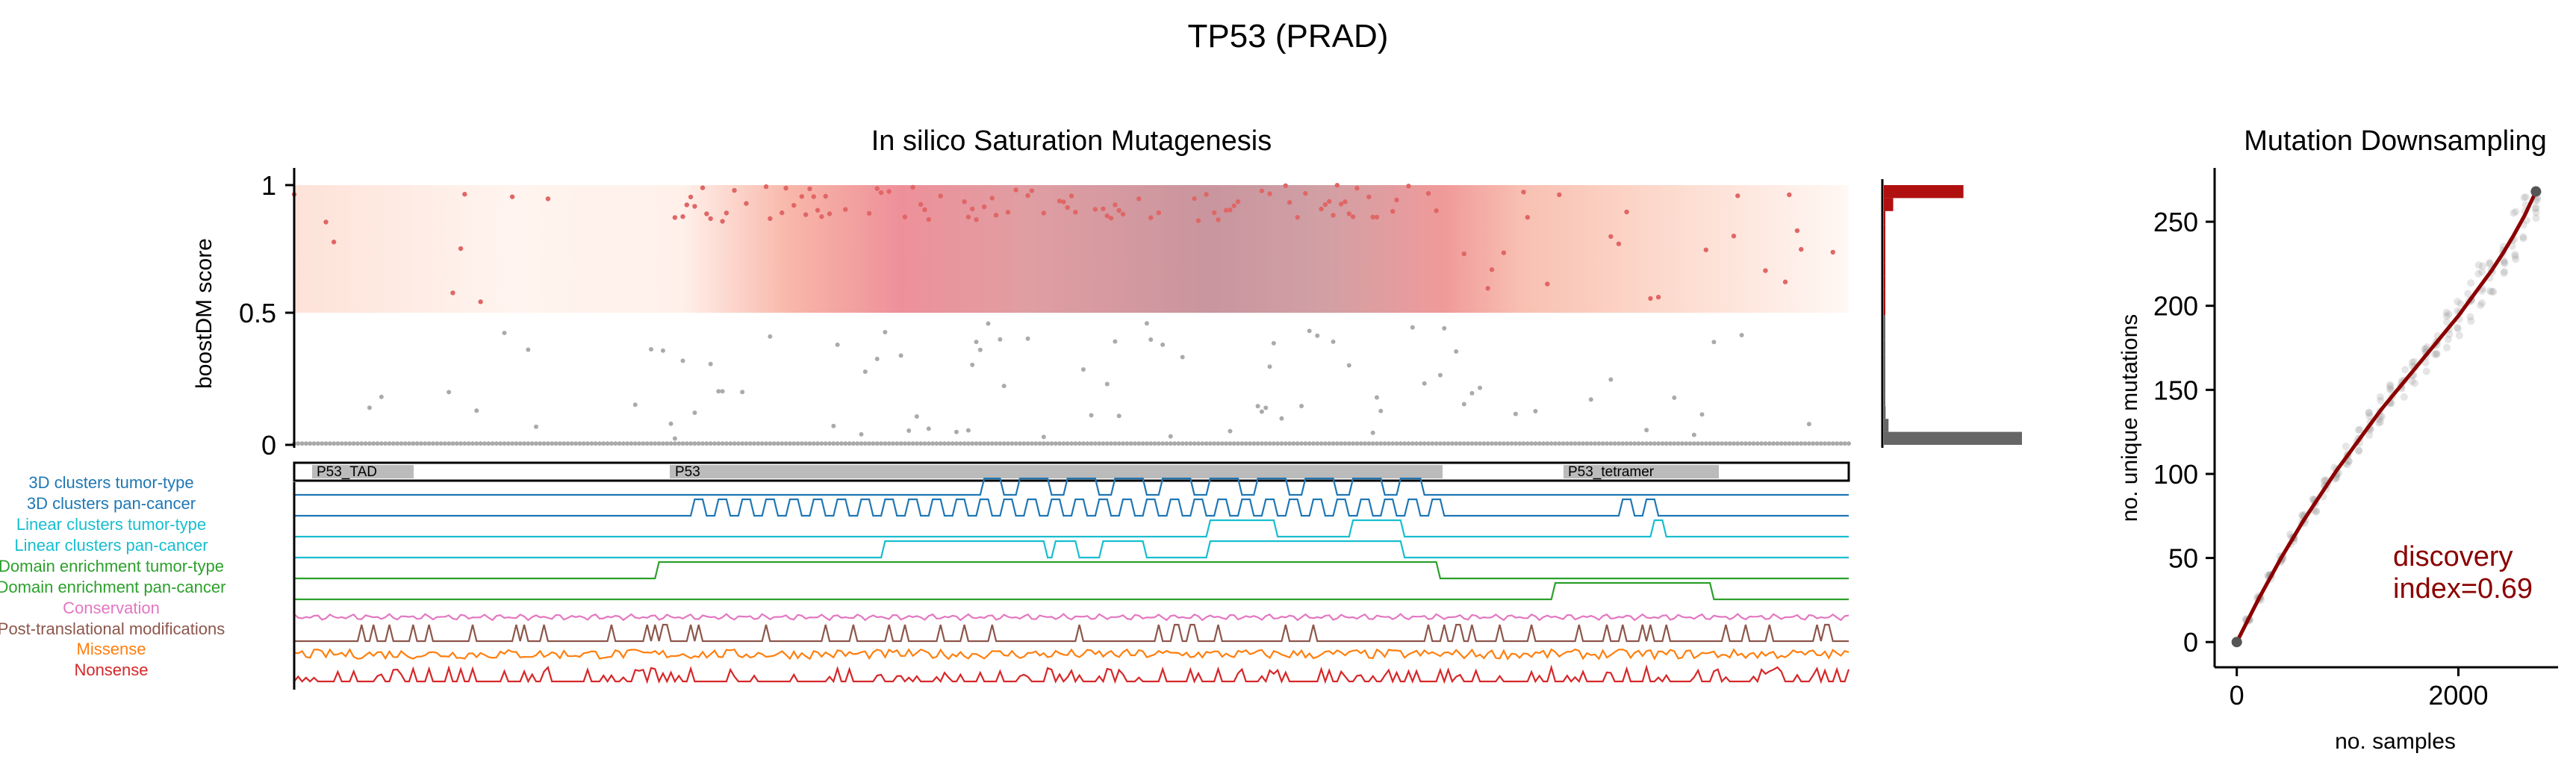 The height and width of the screenshot is (774, 2576). Describe the element at coordinates (1056, 471) in the screenshot. I see `domain-p53` at that location.